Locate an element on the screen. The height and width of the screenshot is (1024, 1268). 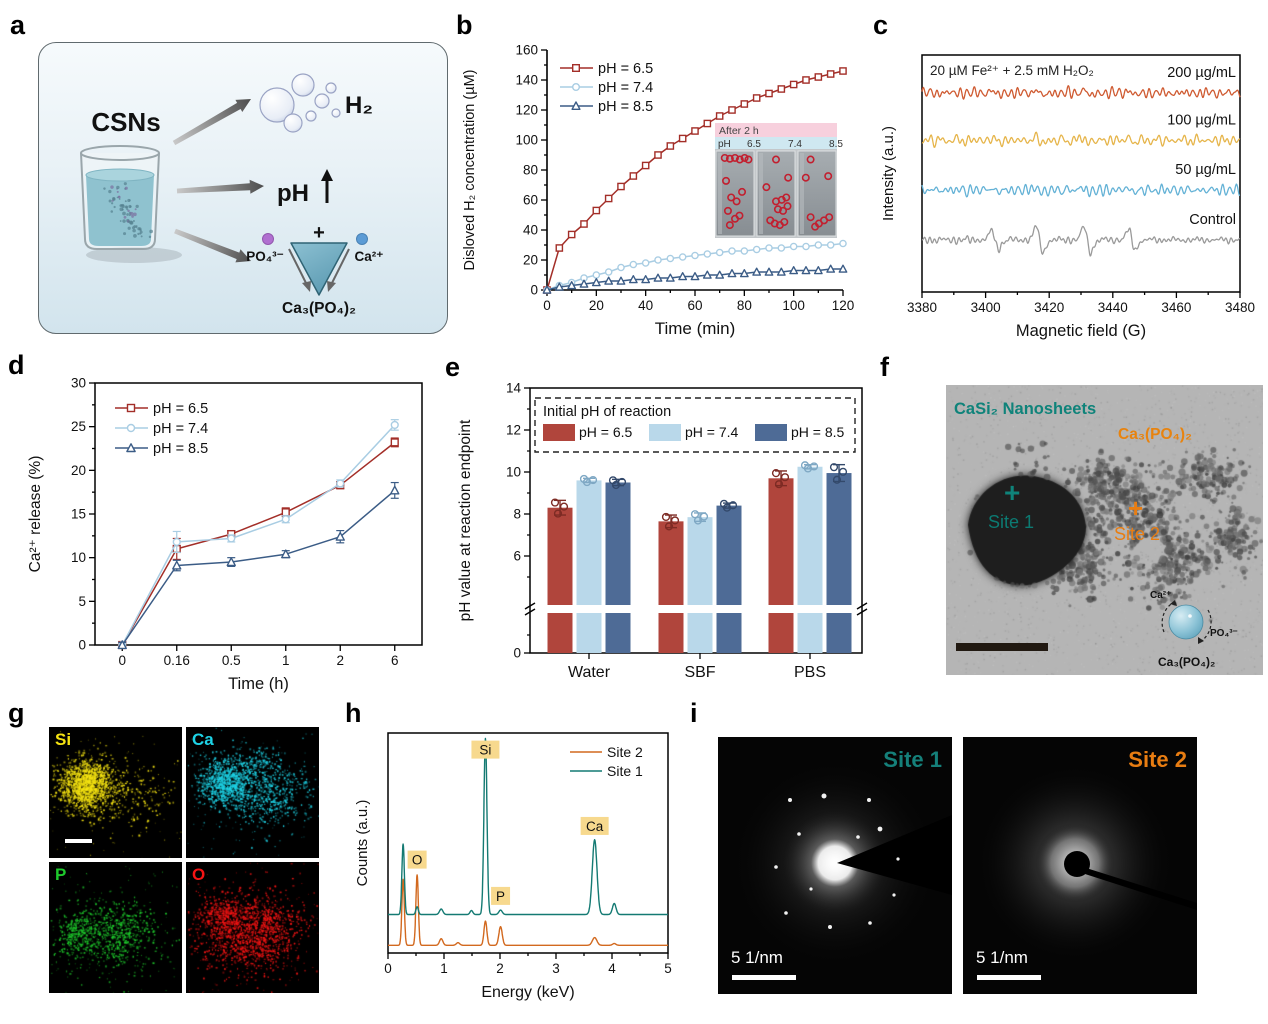
svg-text: Control is located at coordinates (1212, 220).